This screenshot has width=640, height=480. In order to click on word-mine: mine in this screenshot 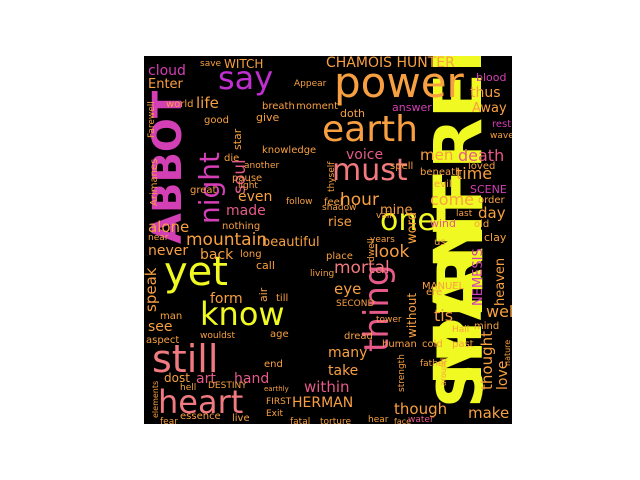, I will do `click(396, 210)`.